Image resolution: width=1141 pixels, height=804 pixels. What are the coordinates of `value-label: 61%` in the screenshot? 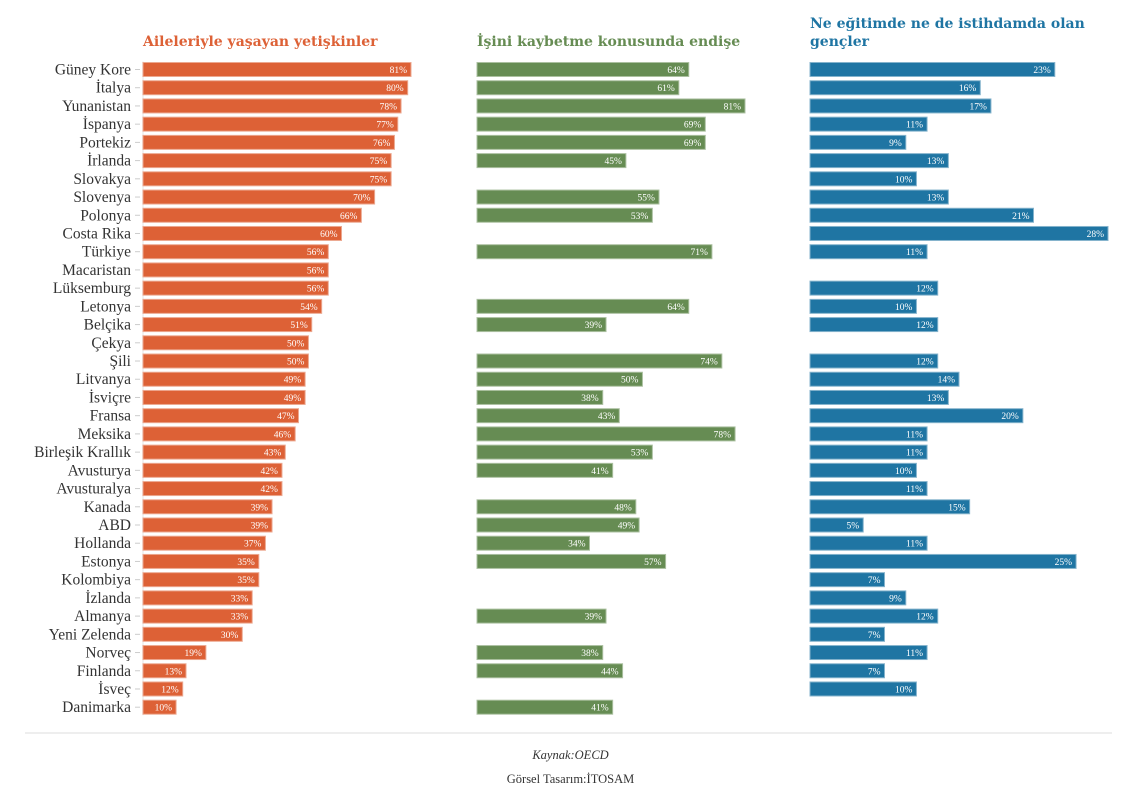 It's located at (666, 89).